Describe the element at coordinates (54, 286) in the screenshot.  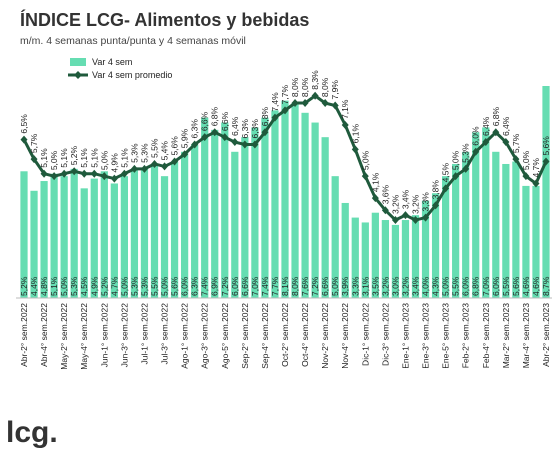
I see `bar-label: 5,1%` at that location.